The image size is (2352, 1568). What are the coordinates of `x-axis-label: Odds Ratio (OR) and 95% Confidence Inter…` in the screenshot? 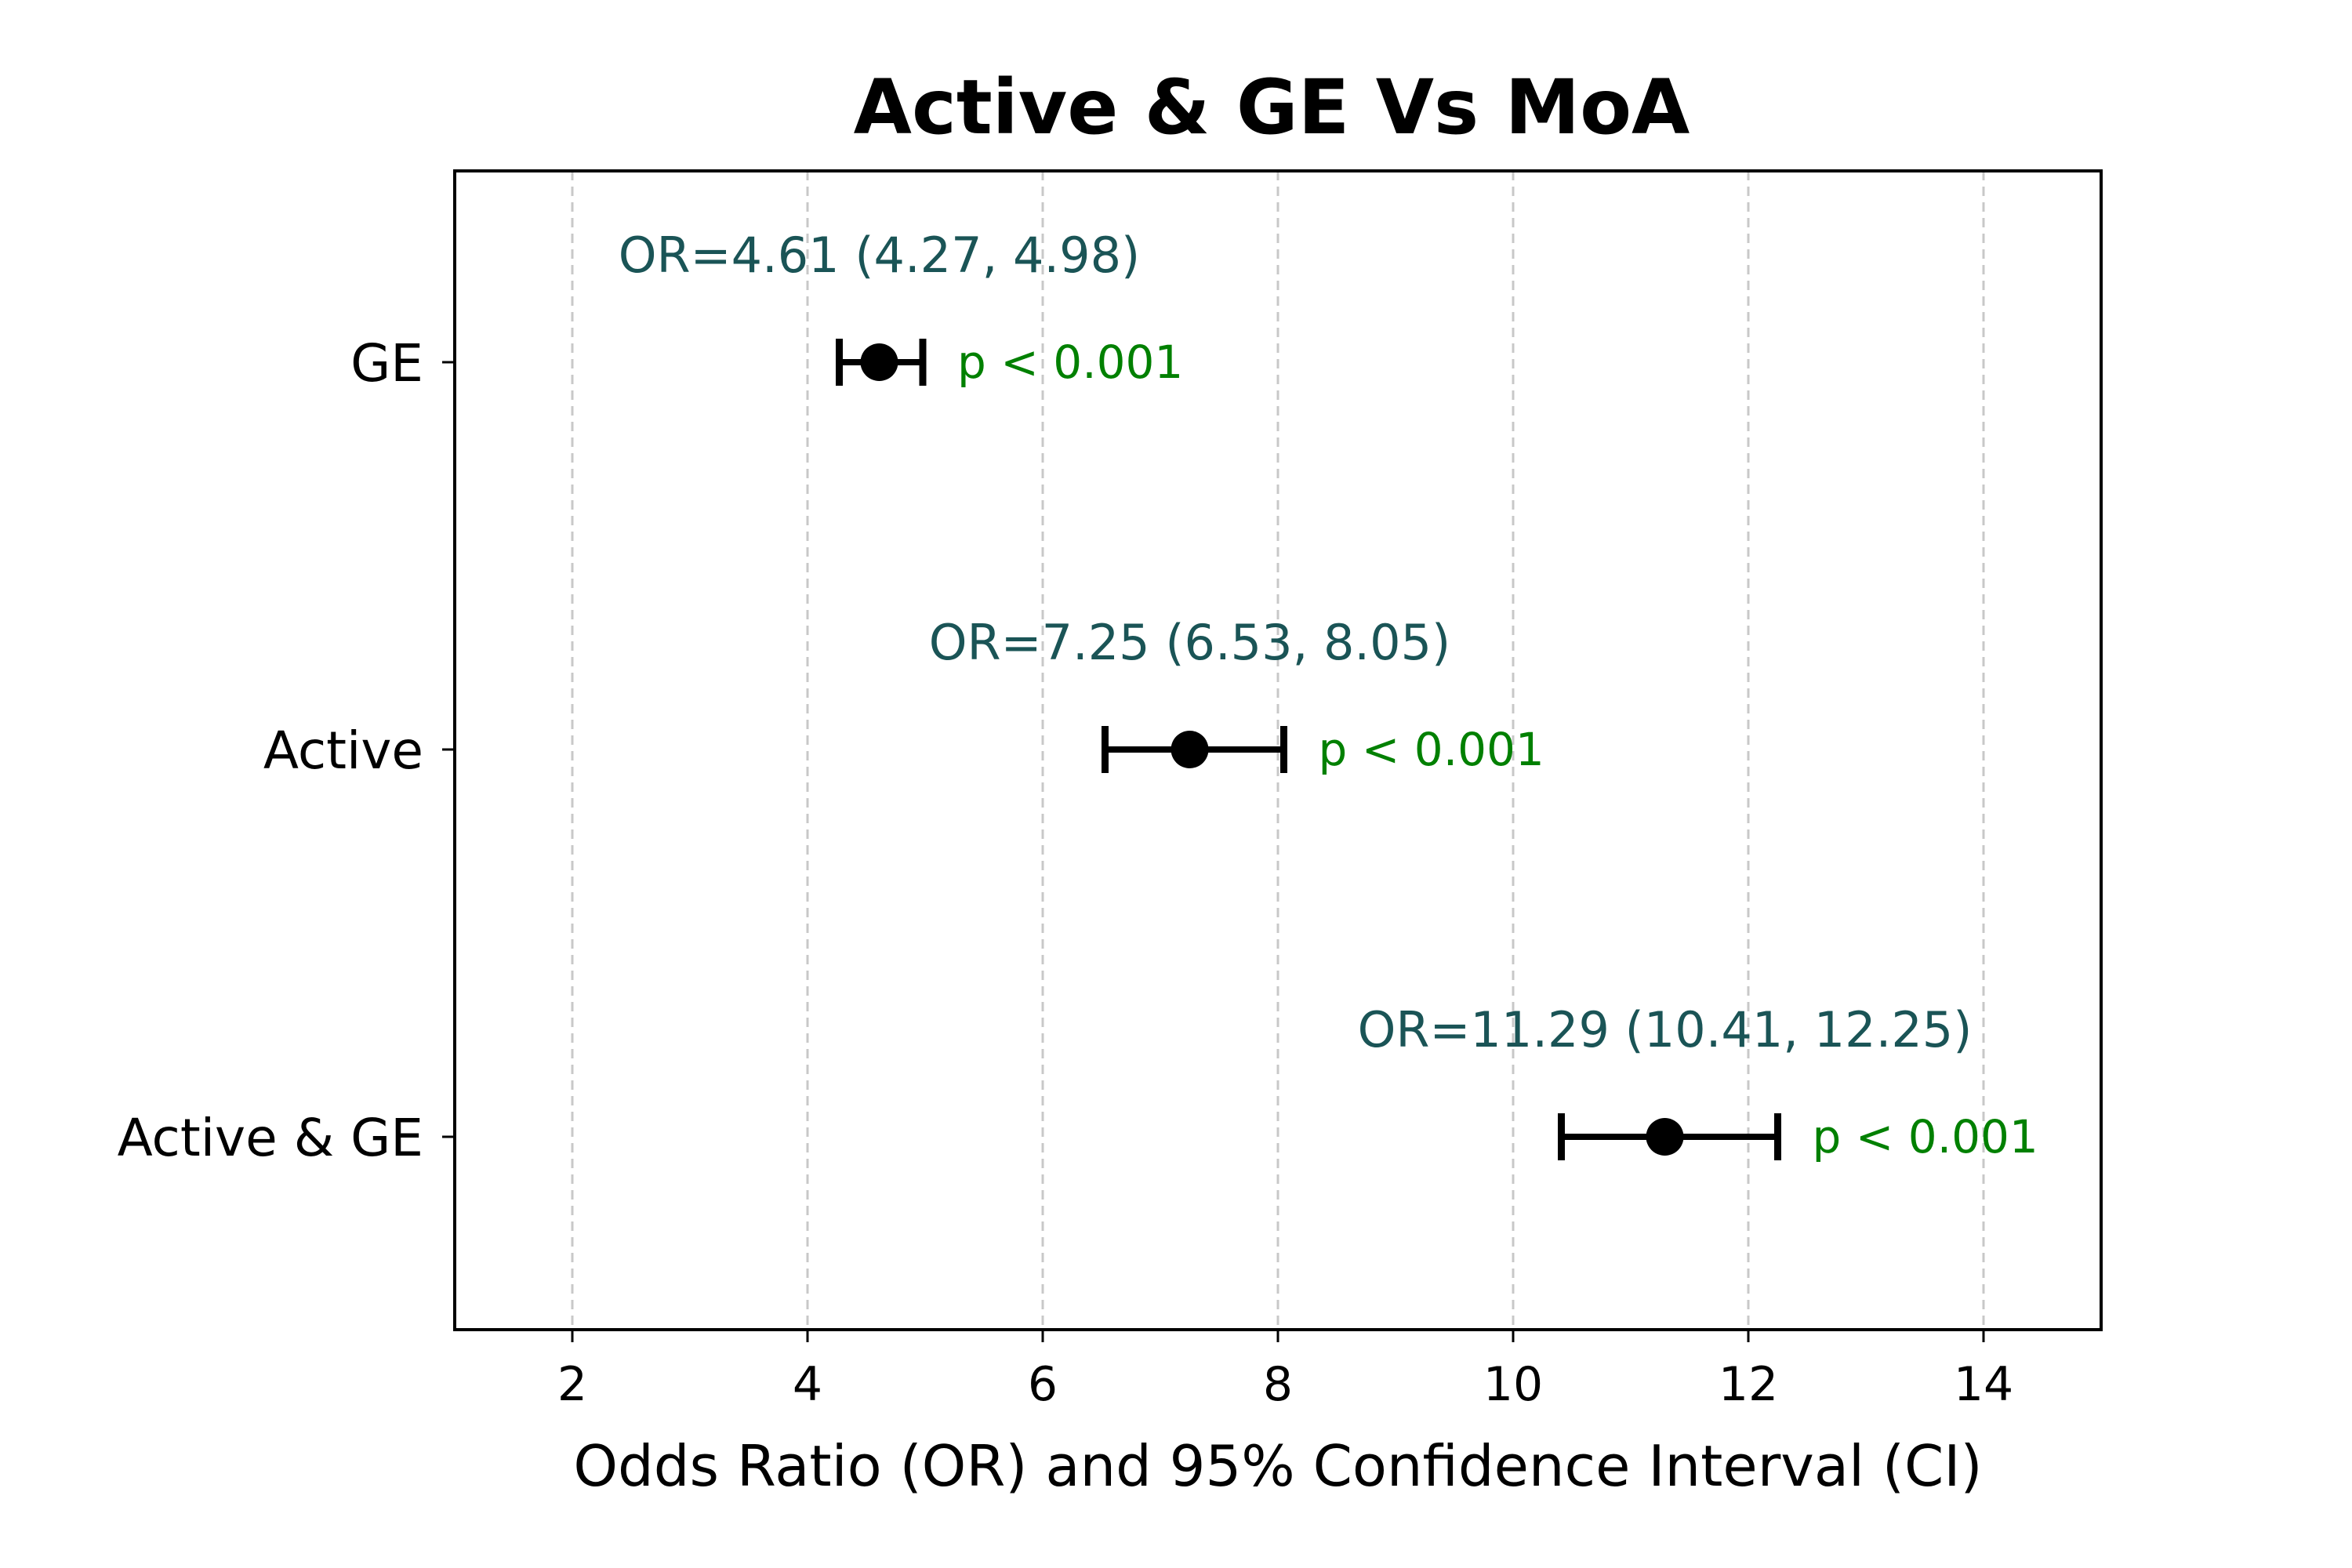 It's located at (1277, 1466).